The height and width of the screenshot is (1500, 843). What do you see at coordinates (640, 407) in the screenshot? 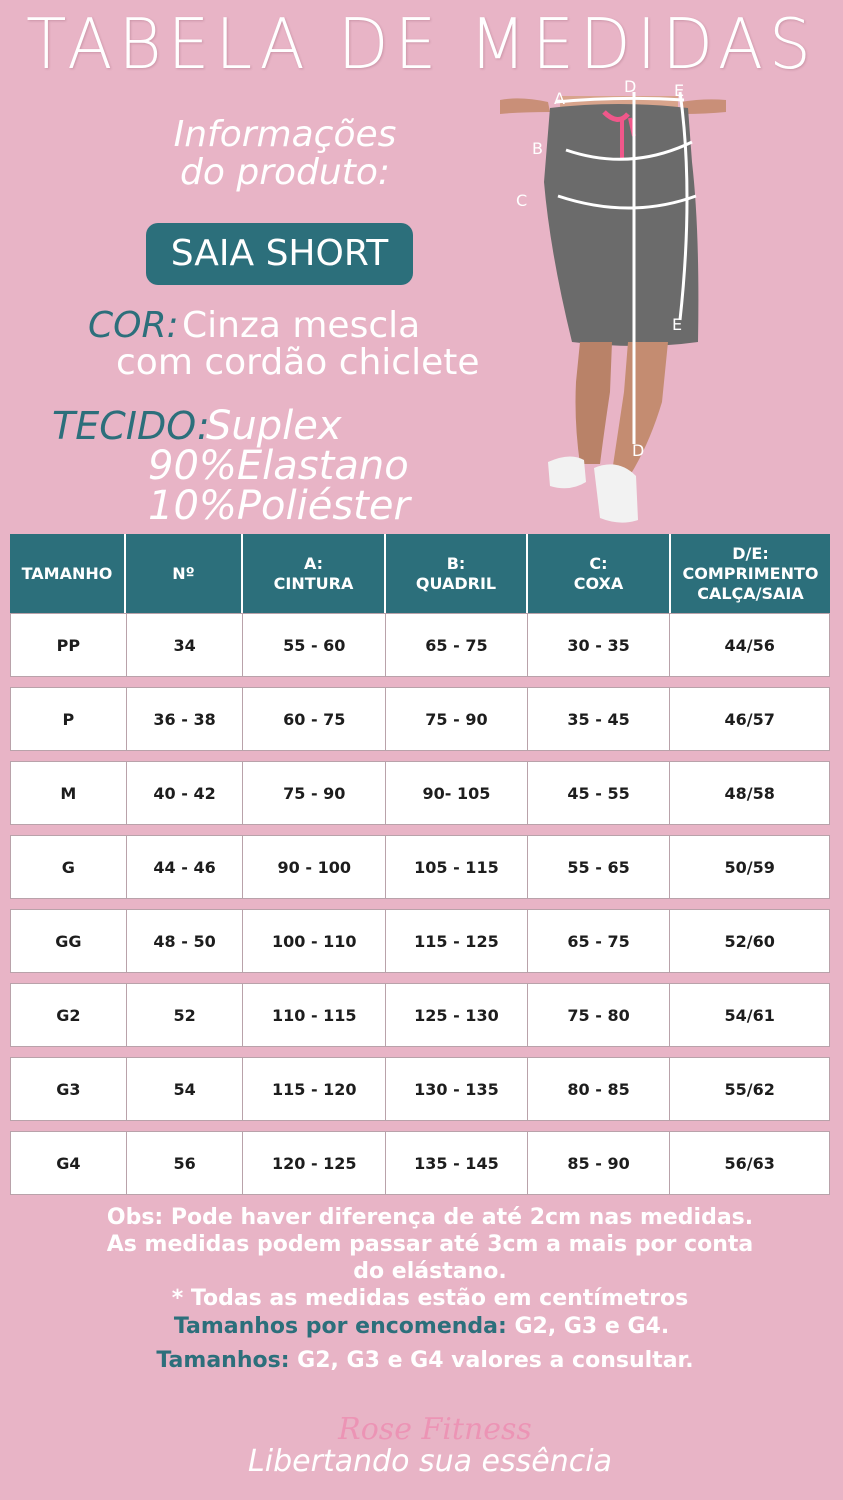
I see `right-leg` at bounding box center [640, 407].